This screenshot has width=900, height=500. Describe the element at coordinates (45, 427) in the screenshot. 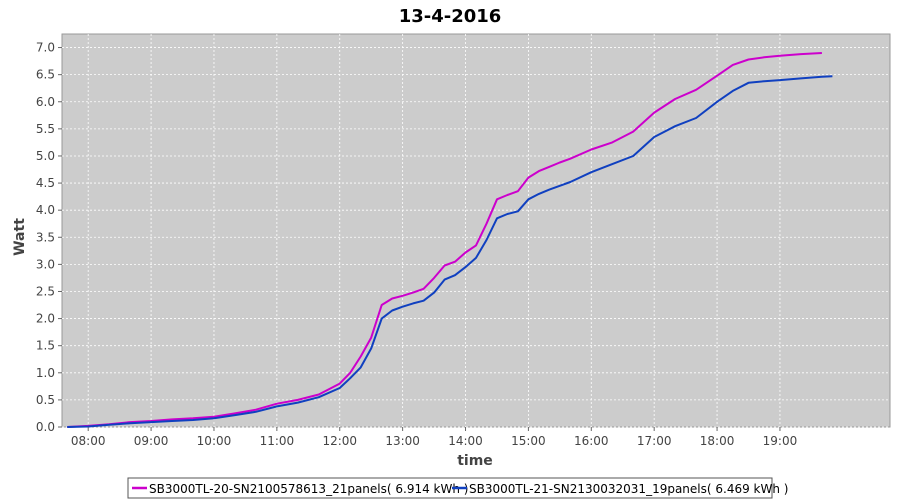

I see `y-tick-label-0: 0.0` at that location.